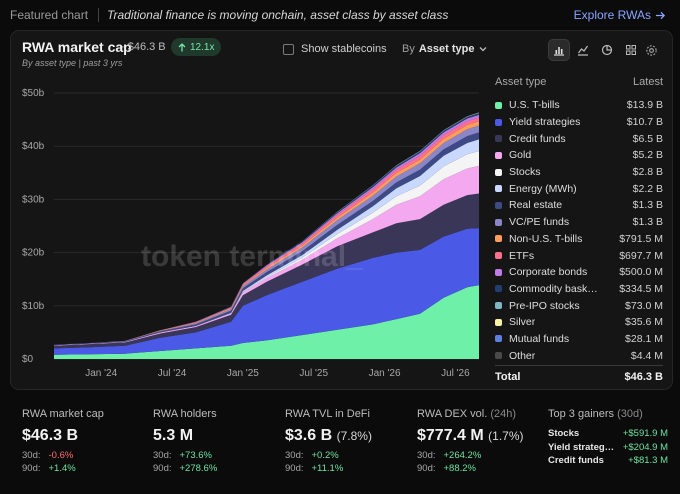 This screenshot has width=680, height=494. Describe the element at coordinates (579, 205) in the screenshot. I see `legend-item: Real estate $1.3 B` at that location.